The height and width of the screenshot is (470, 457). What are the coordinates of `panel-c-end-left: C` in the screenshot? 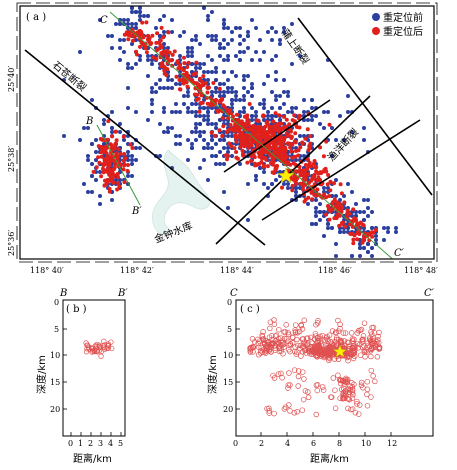 It's located at (234, 293).